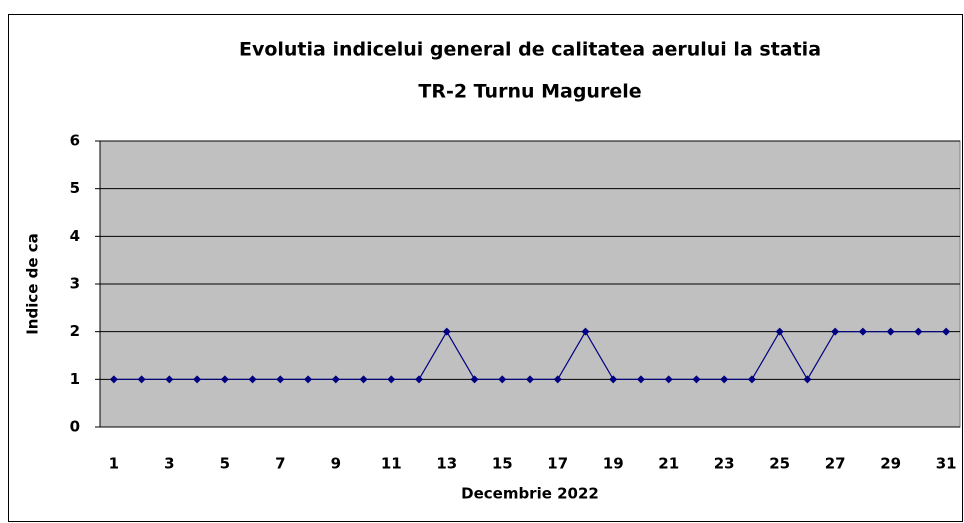 Image resolution: width=964 pixels, height=523 pixels. I want to click on y-axis-label: Indice de ca, so click(33, 284).